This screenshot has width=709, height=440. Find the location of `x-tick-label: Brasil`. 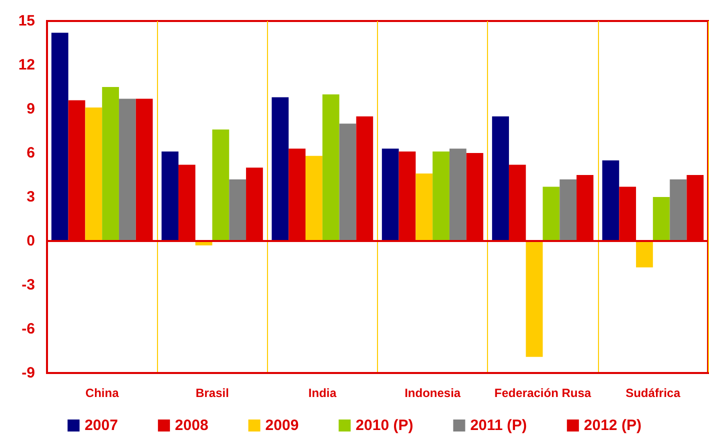

x-tick-label: Brasil is located at coordinates (212, 393).